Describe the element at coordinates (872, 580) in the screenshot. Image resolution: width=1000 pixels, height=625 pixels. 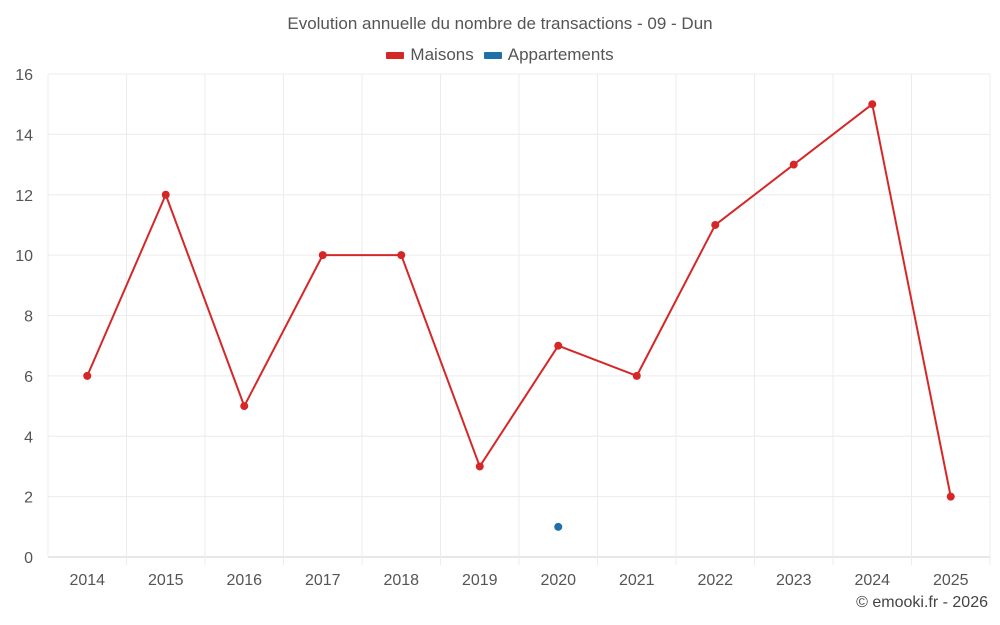
I see `x-tick-label: 2024` at that location.